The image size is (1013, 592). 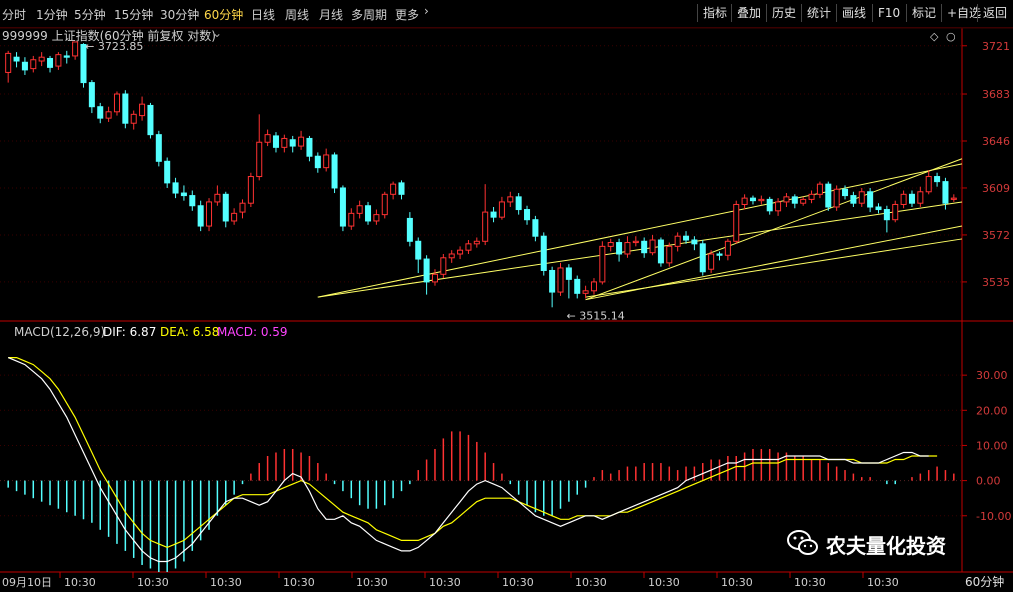 I want to click on period-tab-10: 更多, so click(x=407, y=15).